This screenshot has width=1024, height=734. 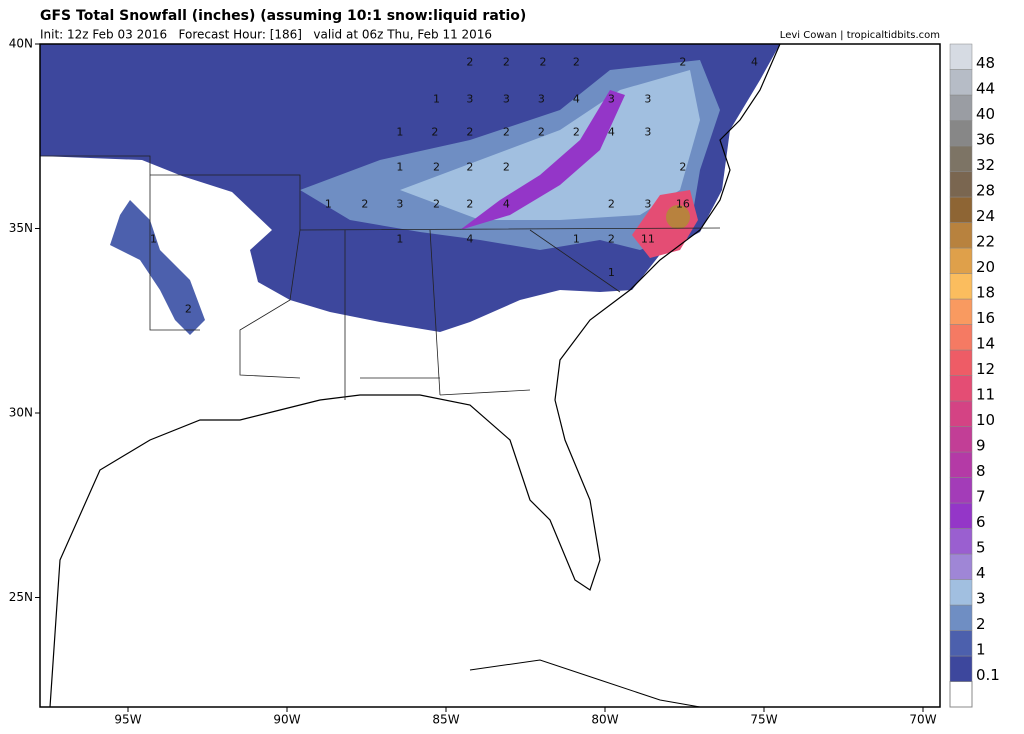 I want to click on snow-peak, so click(x=678, y=217).